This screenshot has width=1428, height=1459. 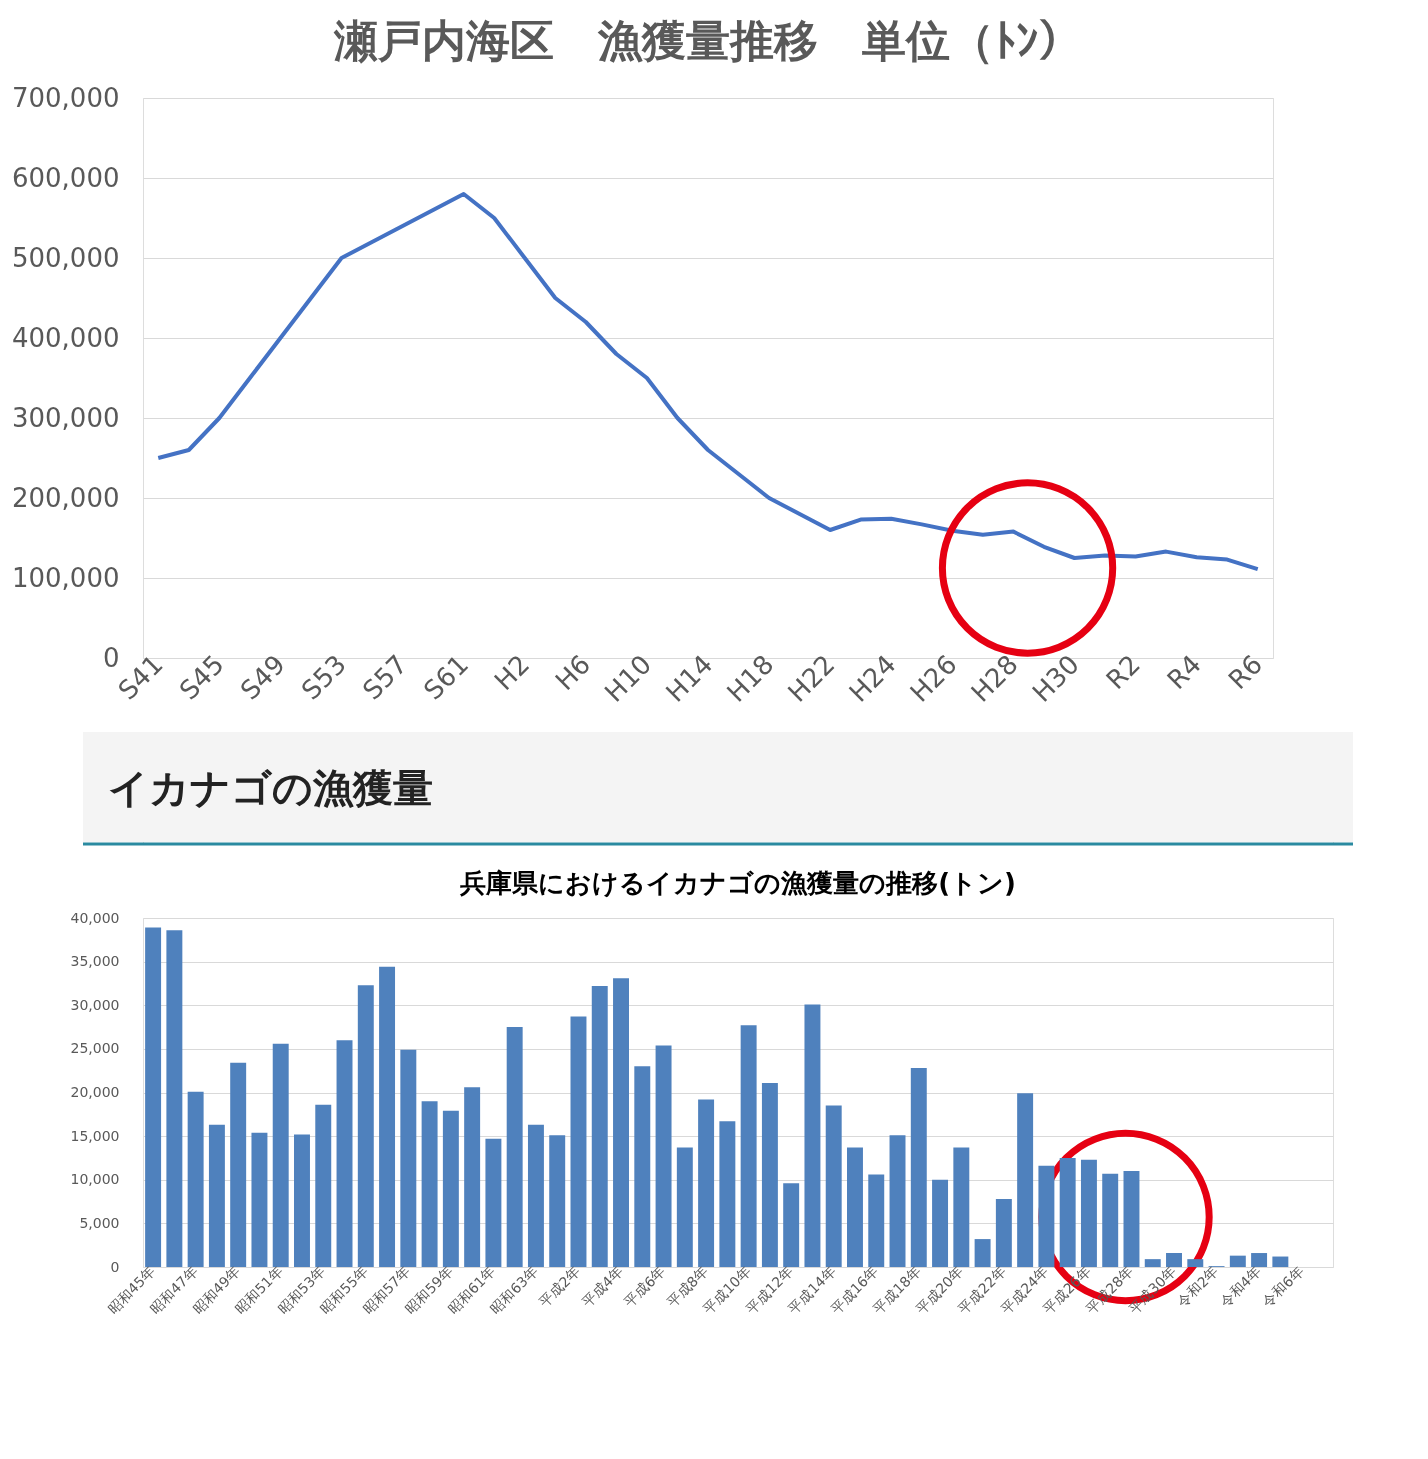 I want to click on y-tick-label: 15,000, so click(x=95, y=1135).